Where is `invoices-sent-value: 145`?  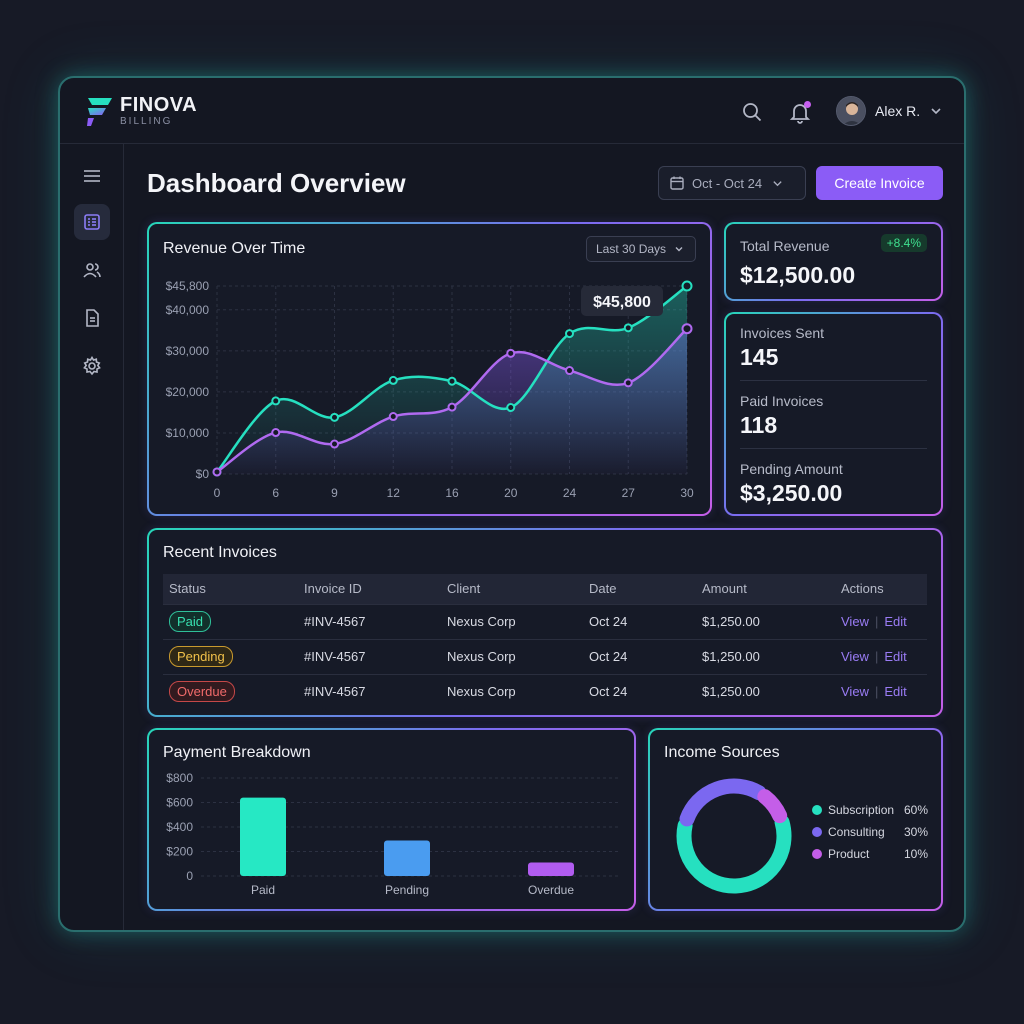
invoices-sent-value: 145 is located at coordinates (759, 357).